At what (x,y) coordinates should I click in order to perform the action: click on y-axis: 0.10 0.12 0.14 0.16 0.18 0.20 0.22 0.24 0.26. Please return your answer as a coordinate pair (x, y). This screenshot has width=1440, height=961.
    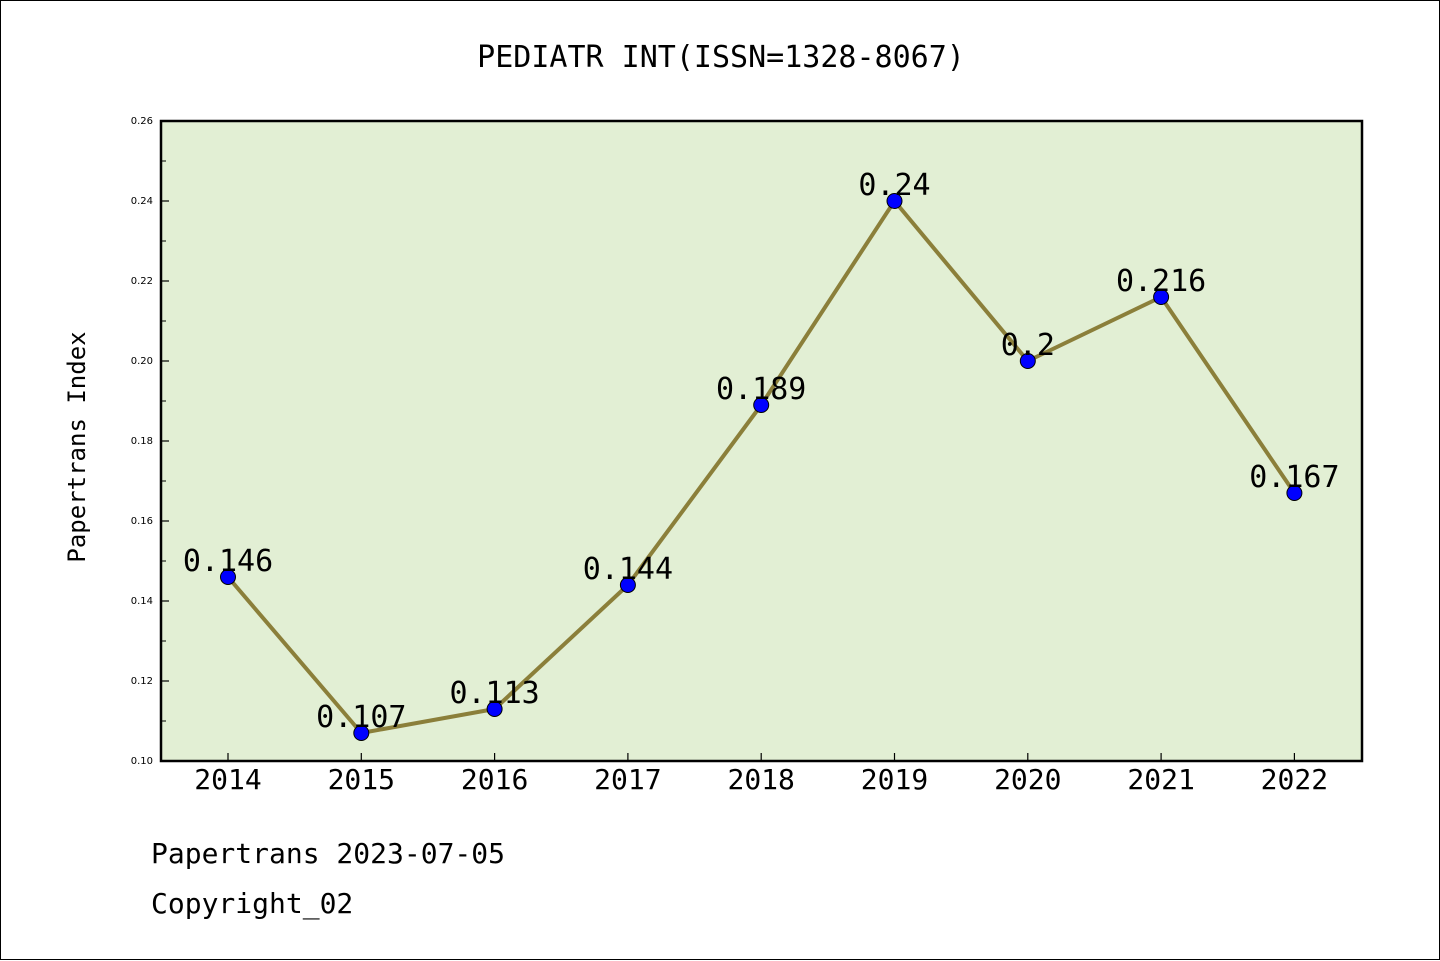
    Looking at the image, I should click on (150, 441).